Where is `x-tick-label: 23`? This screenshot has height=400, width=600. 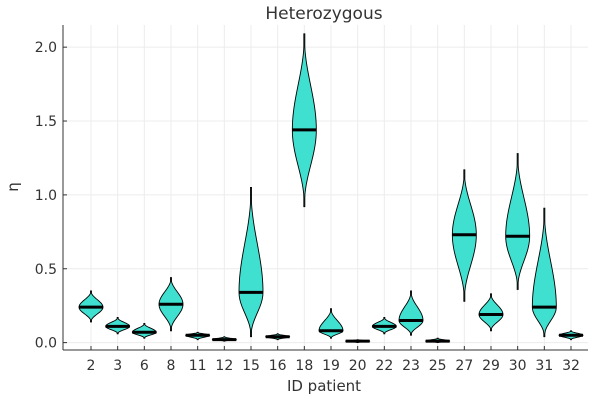 x-tick-label: 23 is located at coordinates (411, 366).